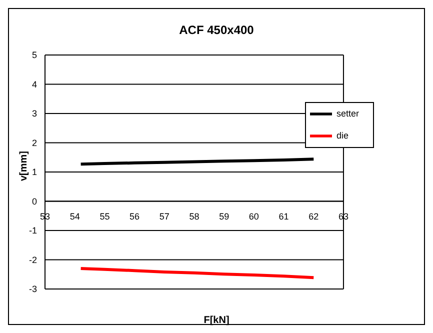 The height and width of the screenshot is (333, 433). Describe the element at coordinates (253, 217) in the screenshot. I see `x-tick-label: 60` at that location.